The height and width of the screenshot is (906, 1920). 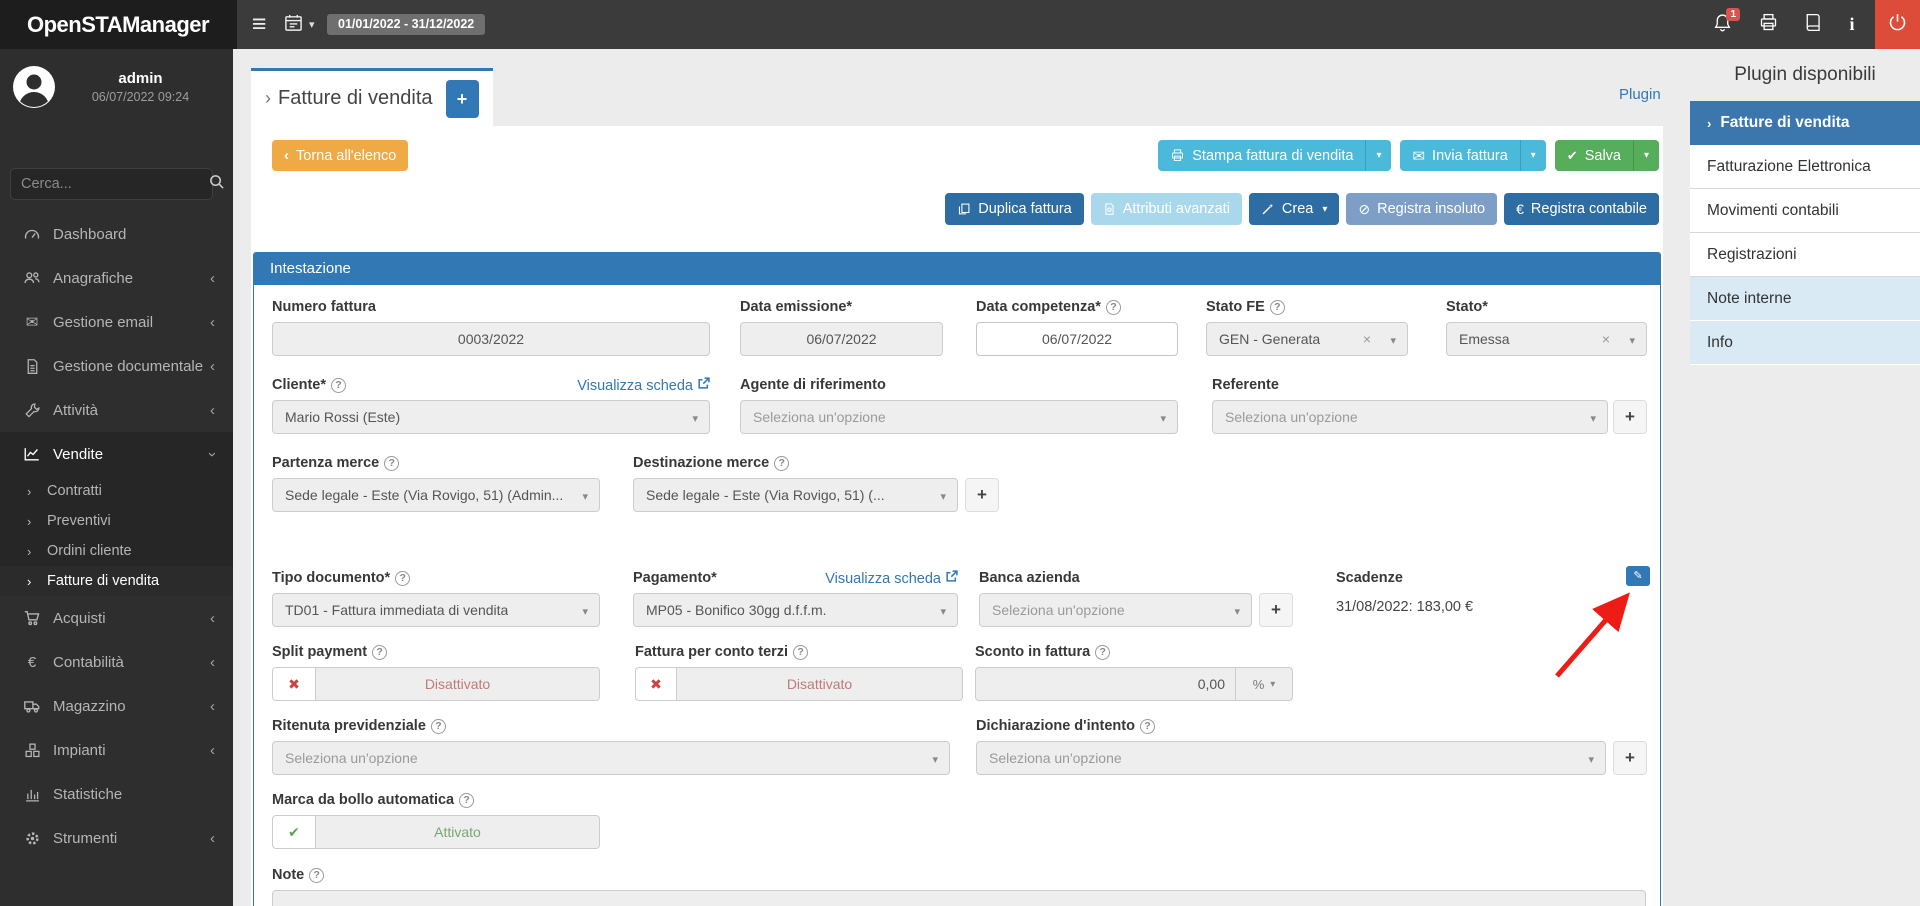 What do you see at coordinates (959, 898) in the screenshot?
I see `note-textarea` at bounding box center [959, 898].